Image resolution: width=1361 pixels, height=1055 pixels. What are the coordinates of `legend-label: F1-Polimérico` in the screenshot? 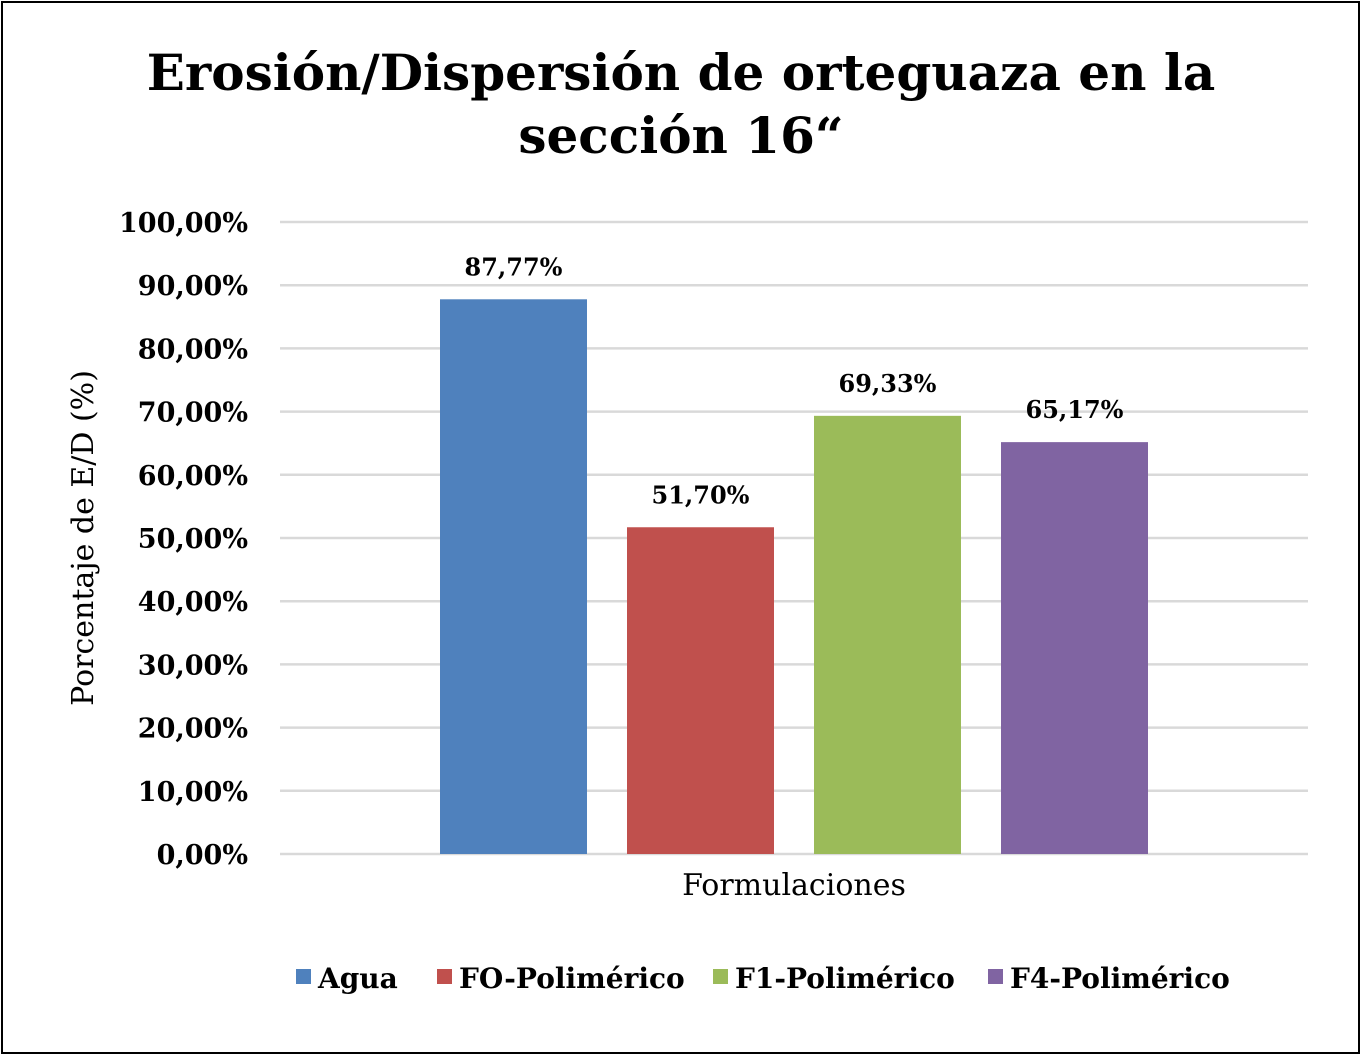 It's located at (845, 978).